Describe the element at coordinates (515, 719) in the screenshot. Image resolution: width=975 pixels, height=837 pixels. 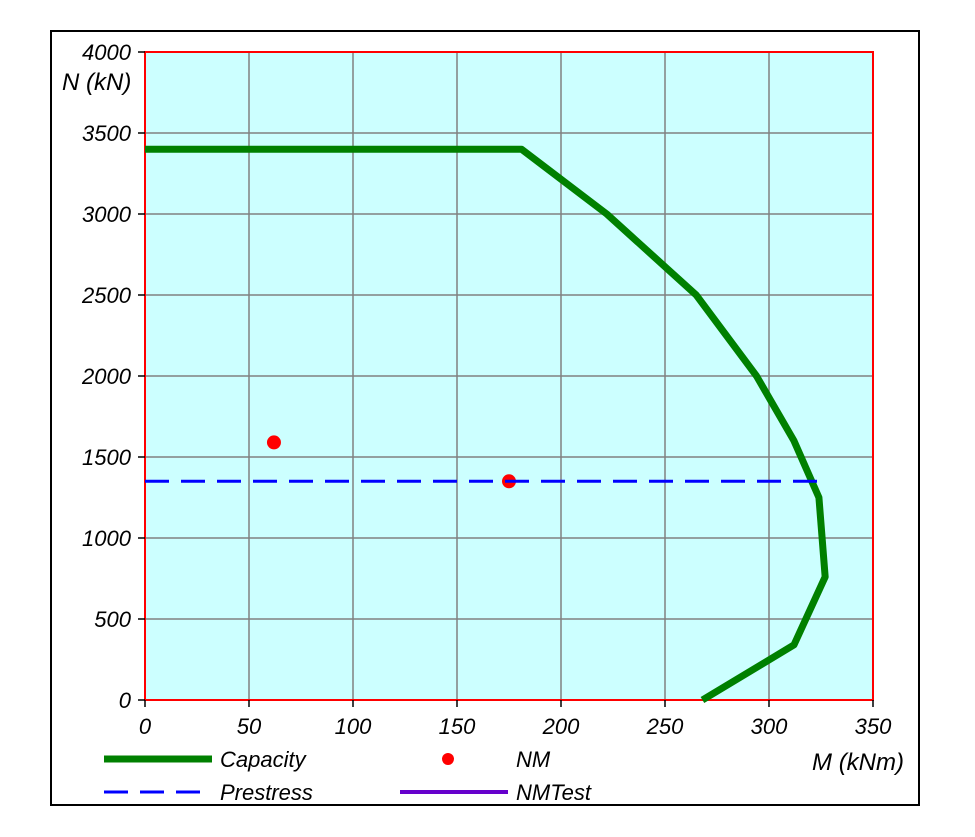
I see `x-tick-labels: 0 50 100 150 200 250 300 350` at that location.